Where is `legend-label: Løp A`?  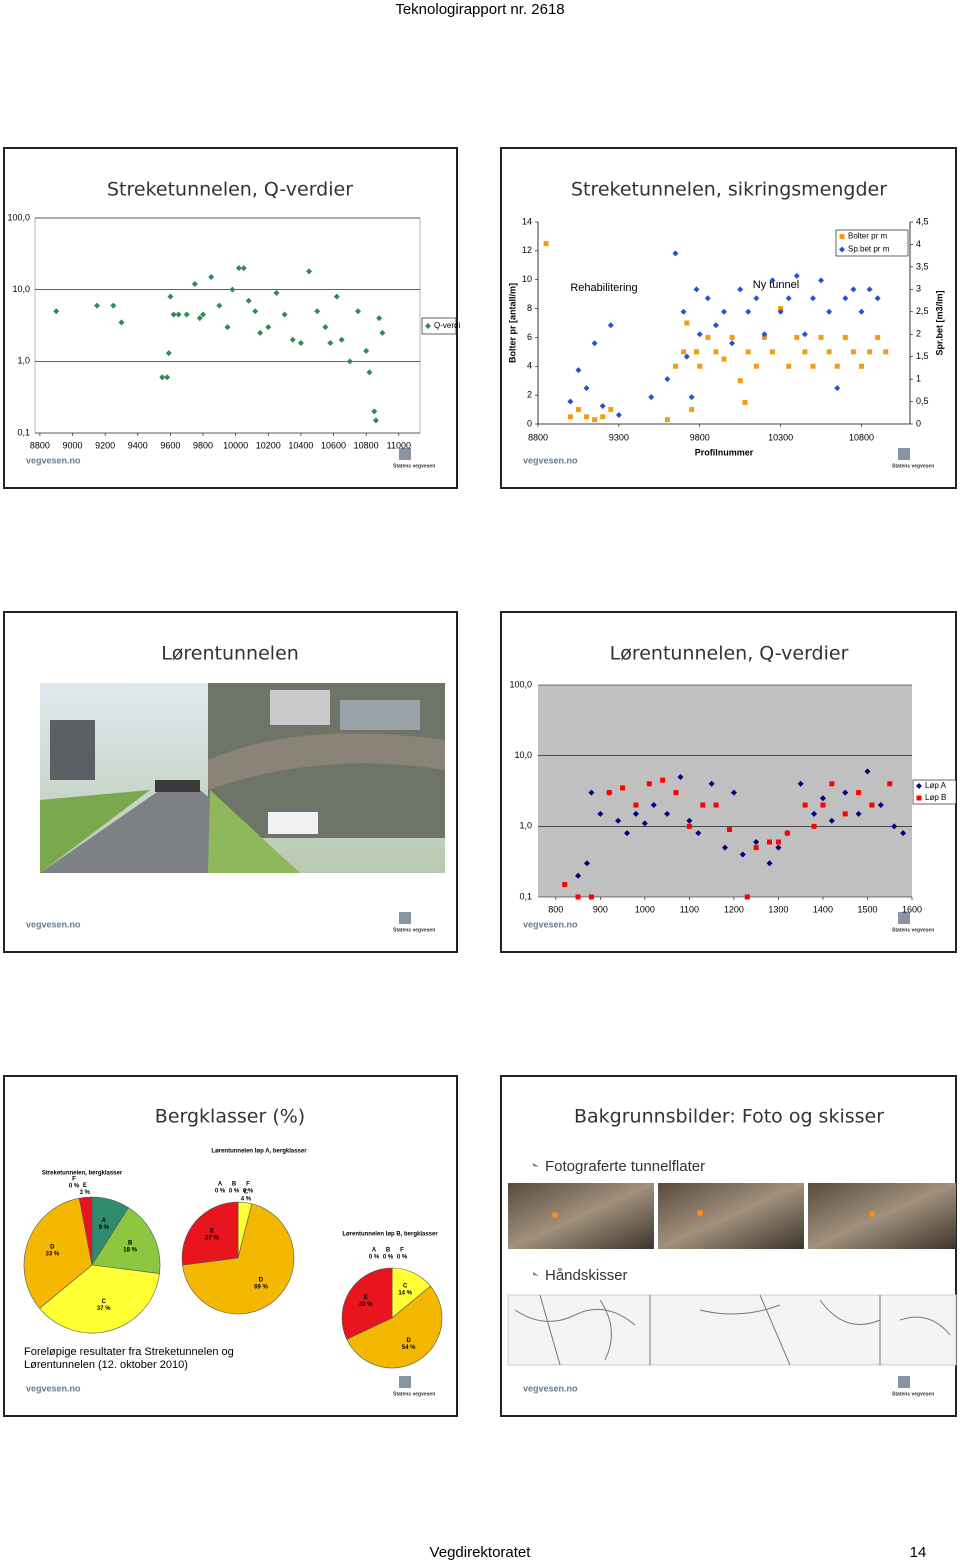
legend-label: Løp A is located at coordinates (936, 785).